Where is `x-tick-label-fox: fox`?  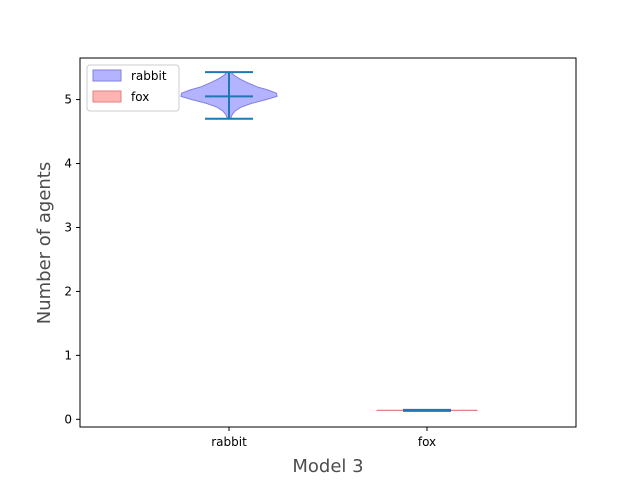
x-tick-label-fox: fox is located at coordinates (427, 442).